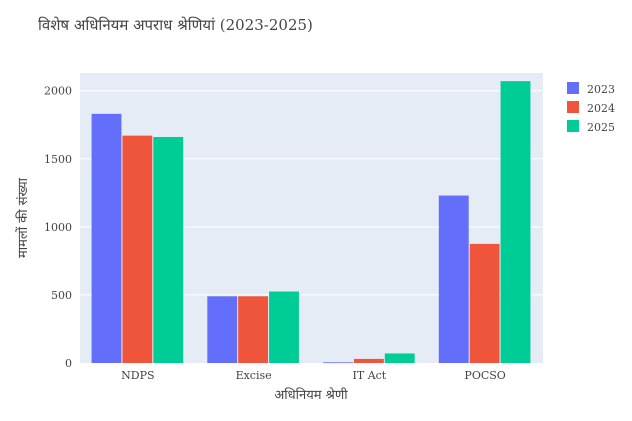 The height and width of the screenshot is (421, 632). I want to click on x-axis-title: अधिनियम श्रेणी, so click(311, 395).